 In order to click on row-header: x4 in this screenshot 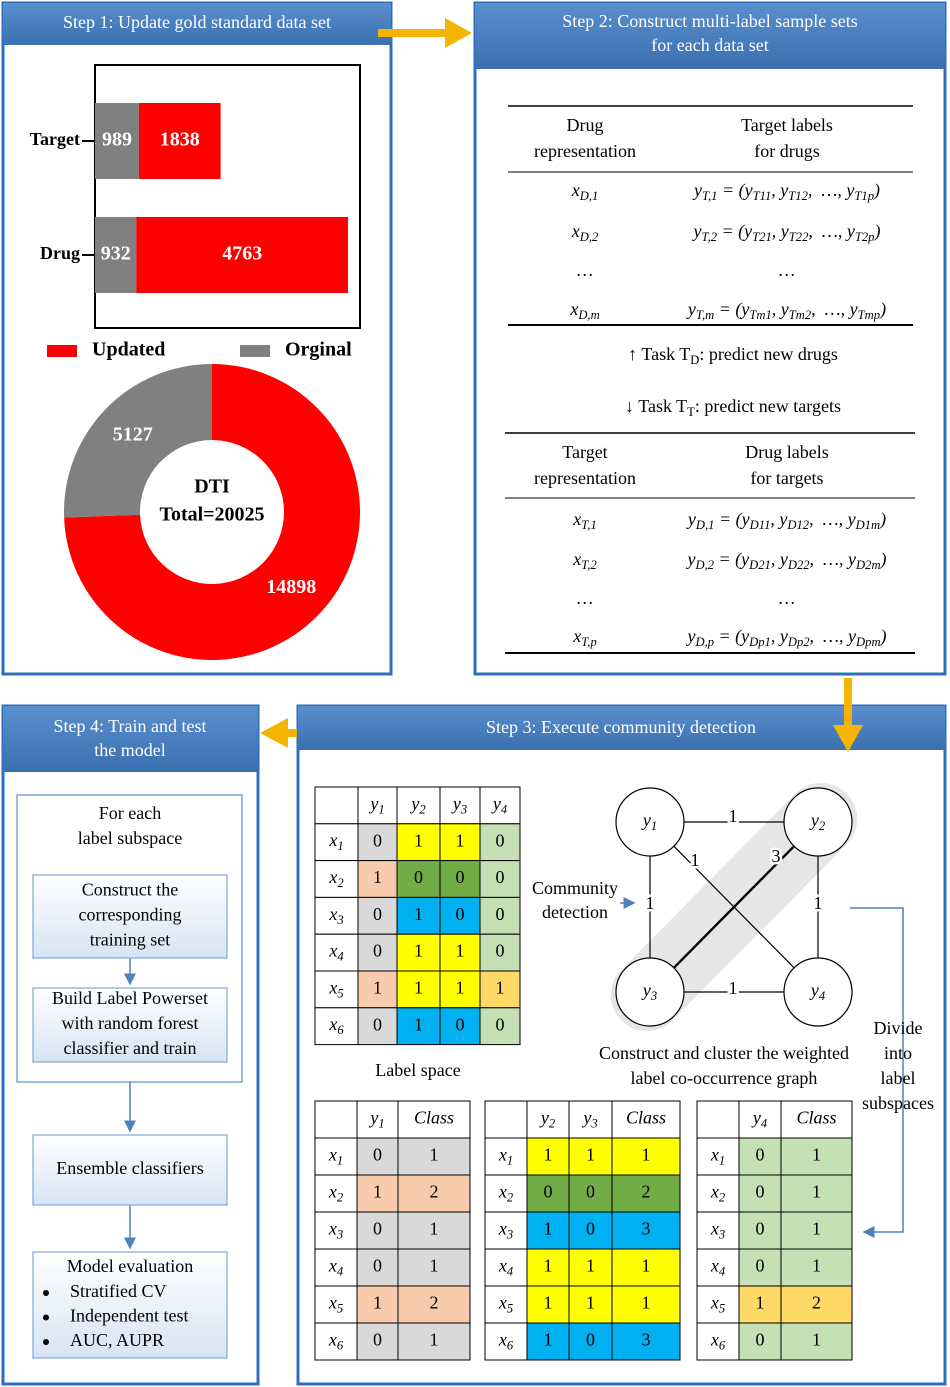, I will do `click(506, 1267)`.